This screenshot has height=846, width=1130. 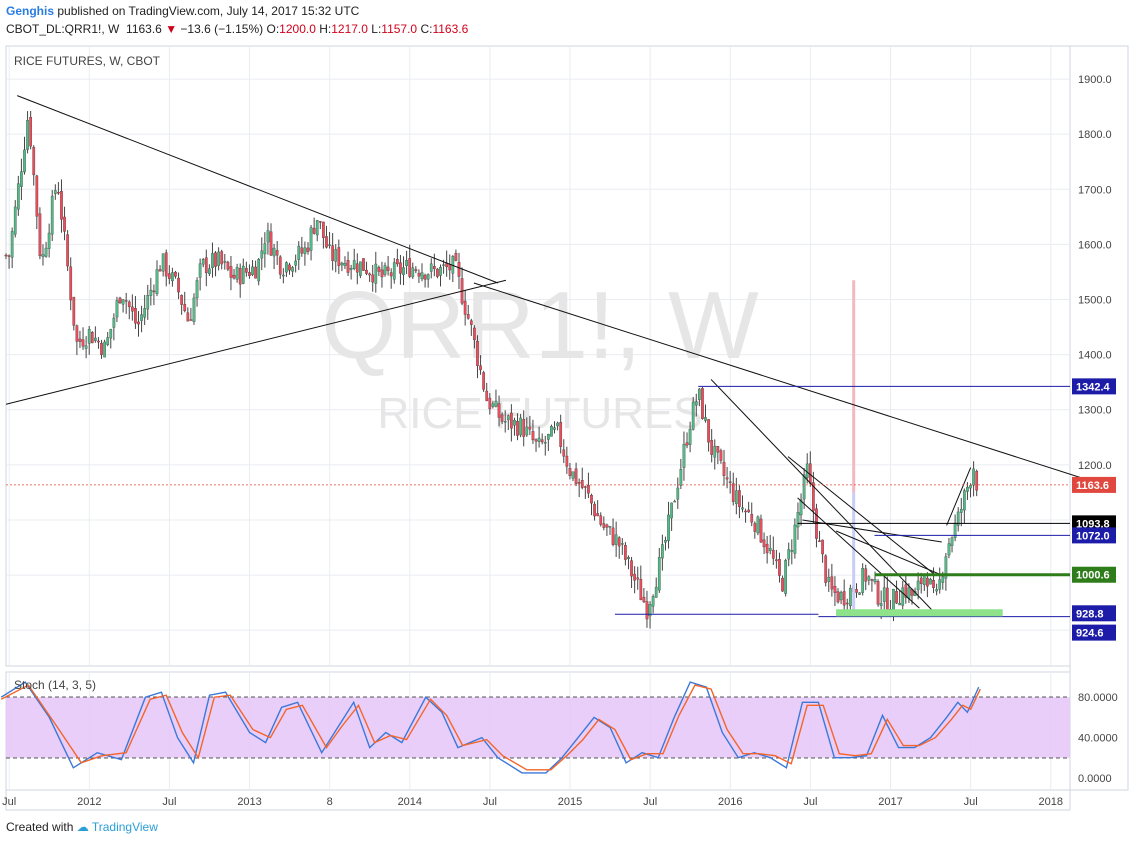 What do you see at coordinates (55, 685) in the screenshot?
I see `indicator-label: Stoch (14, 3, 5)` at bounding box center [55, 685].